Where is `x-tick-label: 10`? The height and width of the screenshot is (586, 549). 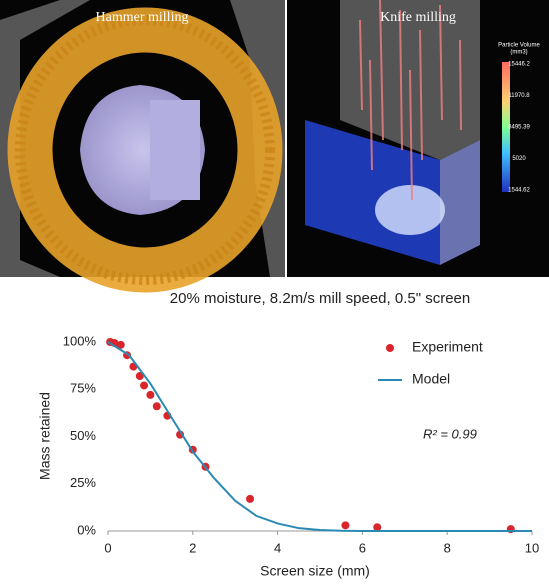
x-tick-label: 10 is located at coordinates (532, 547).